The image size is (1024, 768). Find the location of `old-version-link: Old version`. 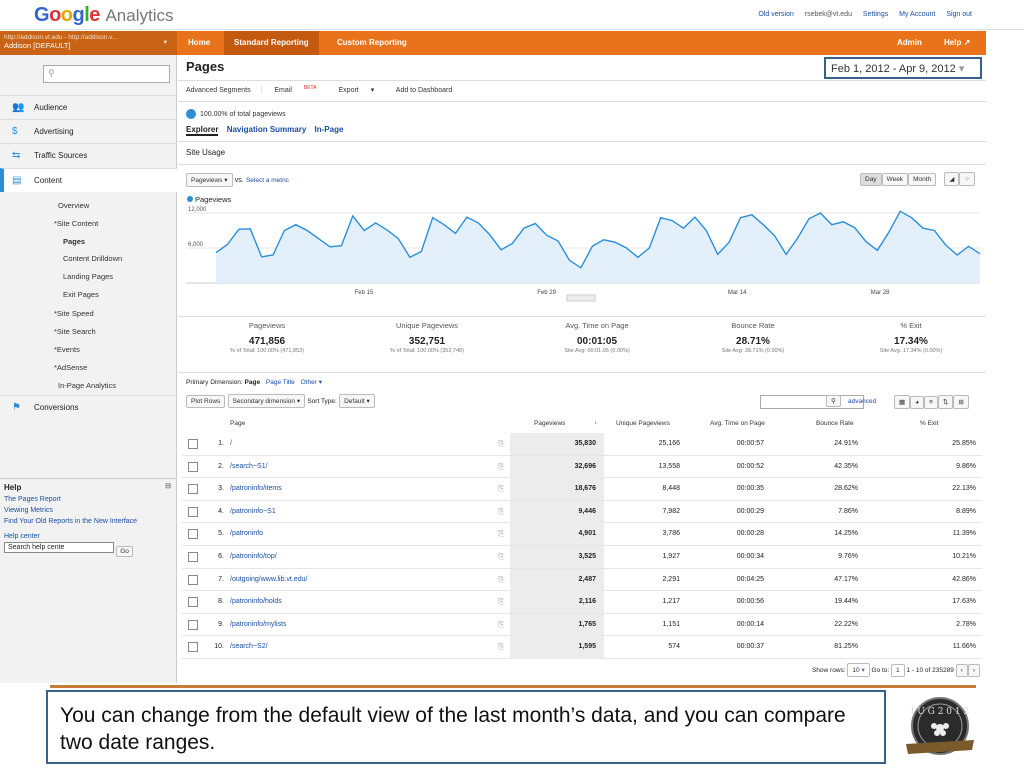

old-version-link: Old version is located at coordinates (776, 14).